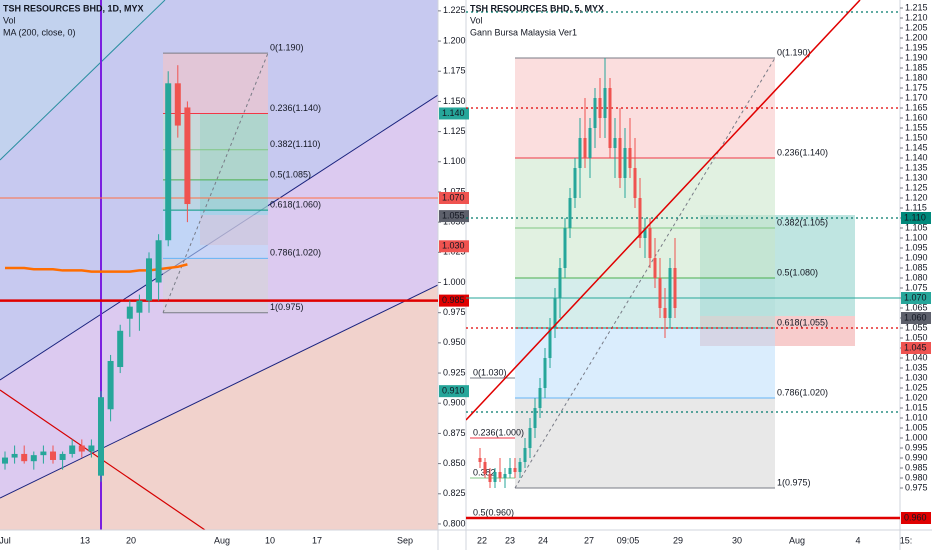  What do you see at coordinates (916, 77) in the screenshot?
I see `y-tick-label: 1.180` at bounding box center [916, 77].